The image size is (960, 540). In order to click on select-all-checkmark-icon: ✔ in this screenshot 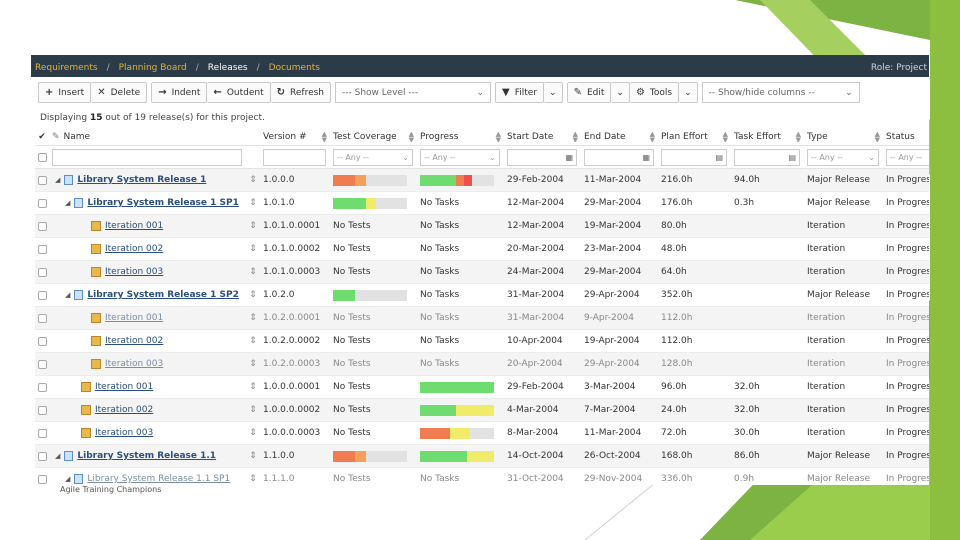, I will do `click(42, 137)`.